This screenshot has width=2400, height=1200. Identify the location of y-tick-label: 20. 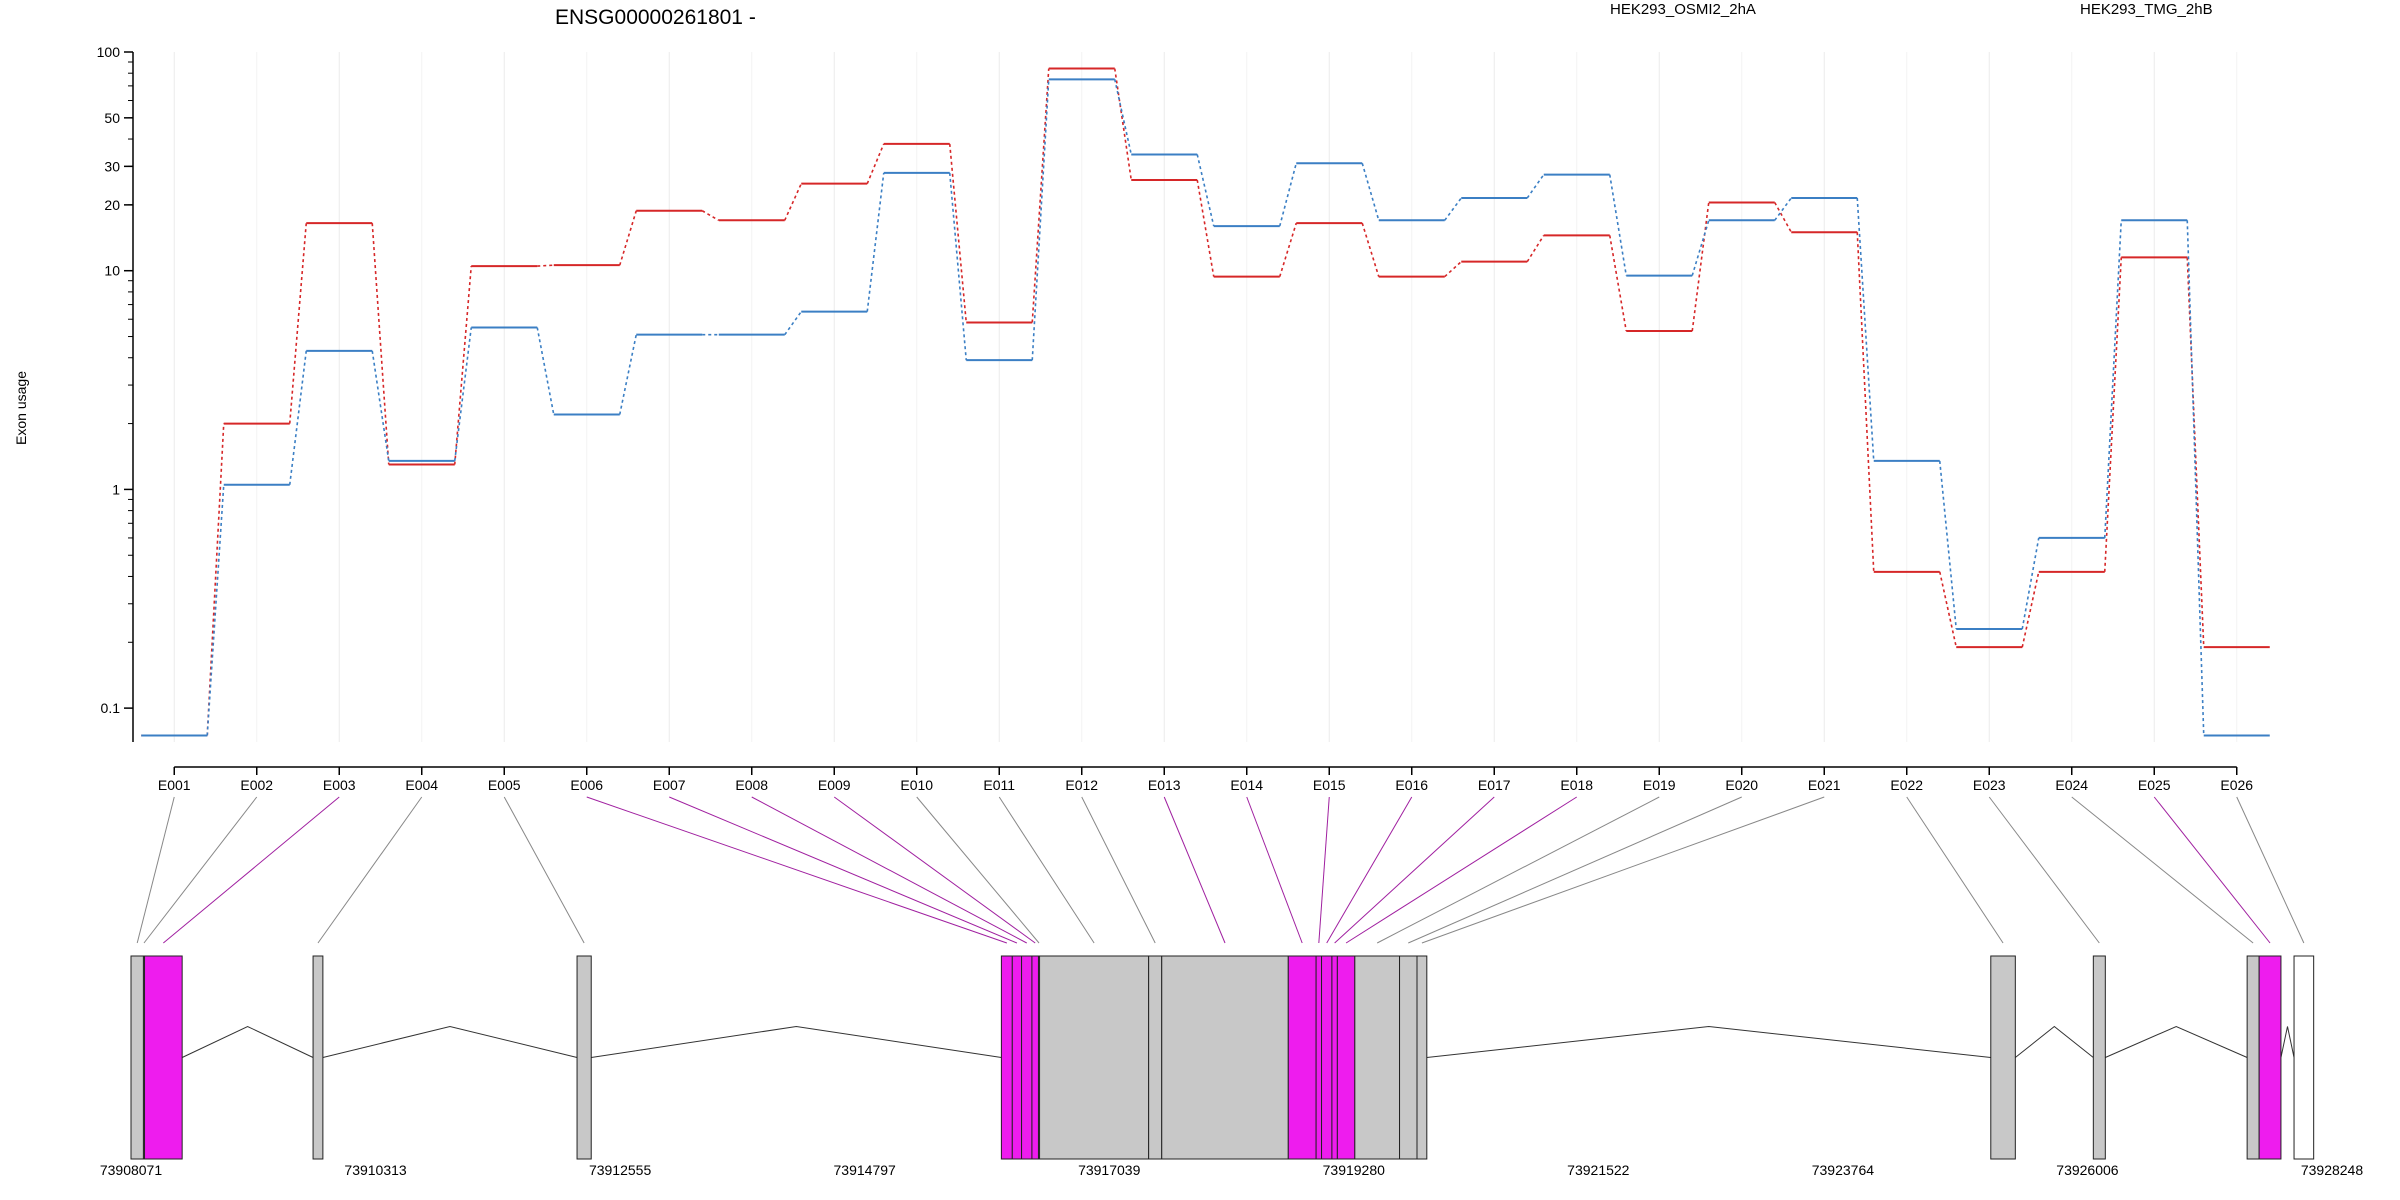
(112, 205).